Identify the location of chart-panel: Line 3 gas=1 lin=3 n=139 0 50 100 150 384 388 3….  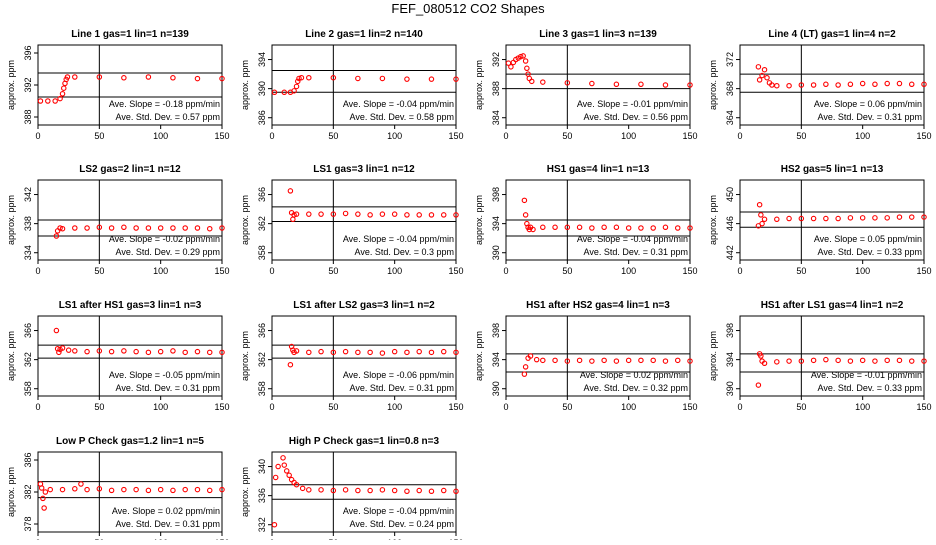
(586, 85).